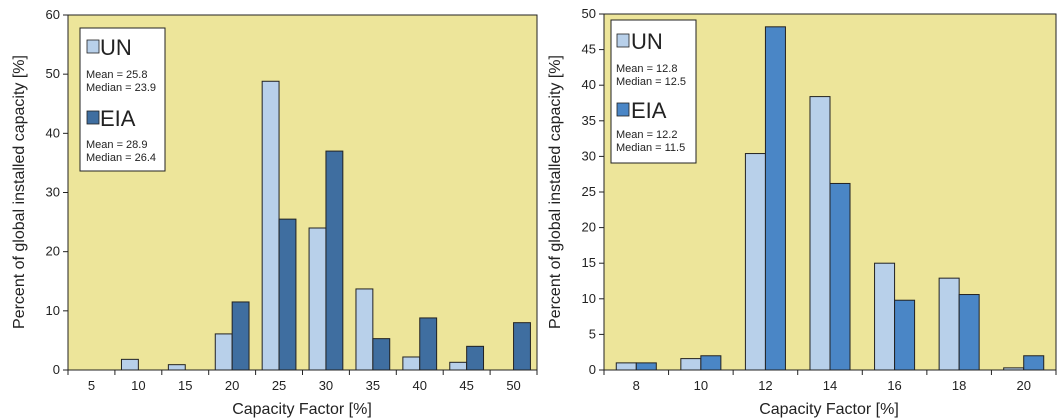 The width and height of the screenshot is (1057, 420). I want to click on right-x-tick-label: 20, so click(1023, 385).